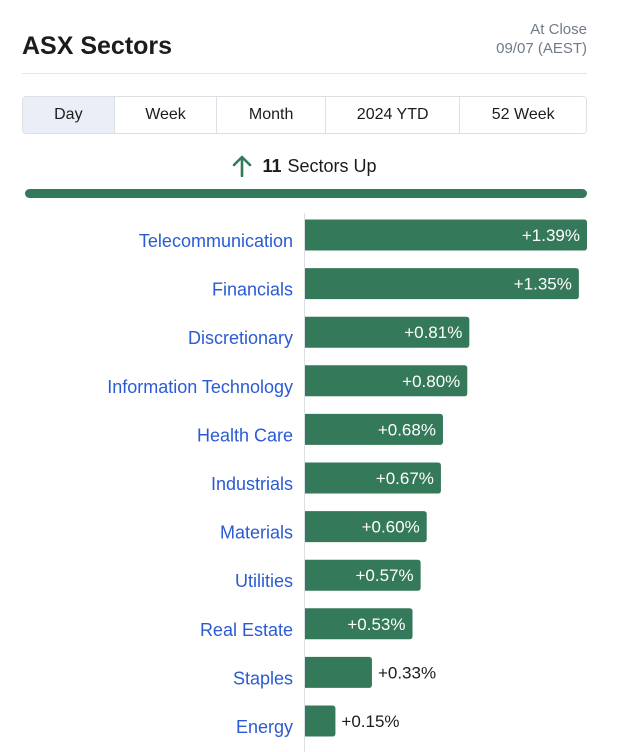 Image resolution: width=622 pixels, height=752 pixels. I want to click on header-divider, so click(304, 73).